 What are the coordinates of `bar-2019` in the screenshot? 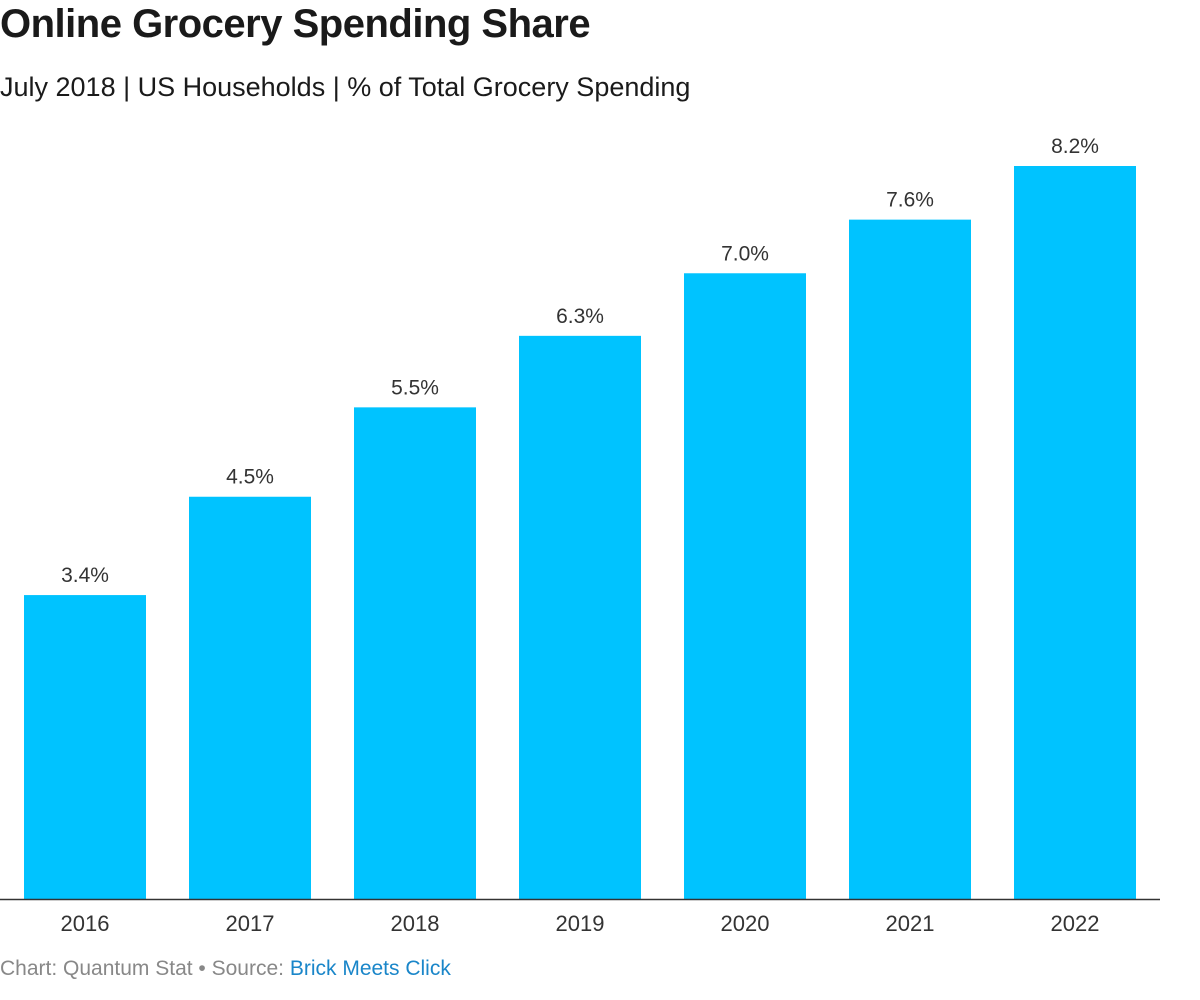 It's located at (580, 617).